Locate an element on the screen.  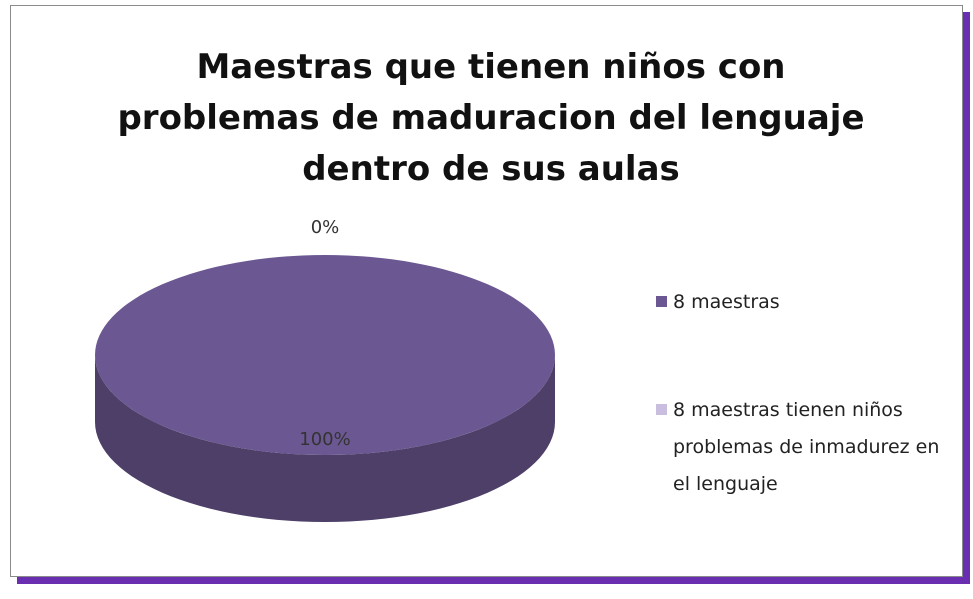
data-label: 100% is located at coordinates (324, 439).